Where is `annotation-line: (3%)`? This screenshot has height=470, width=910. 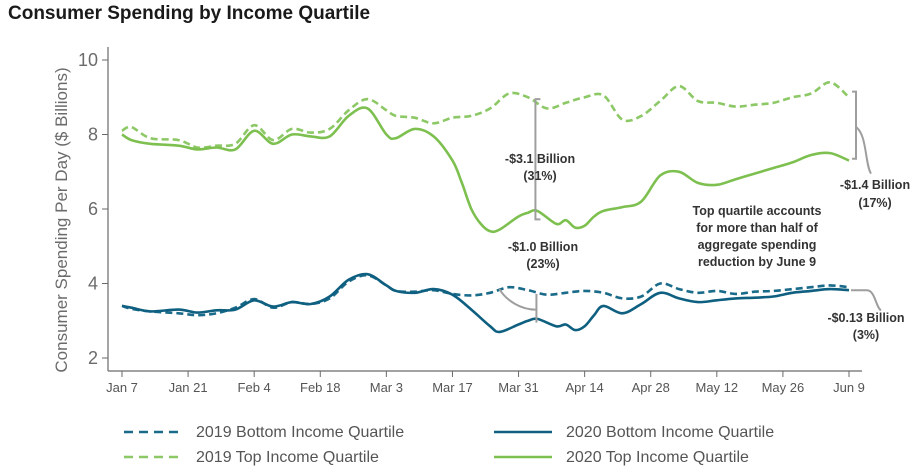
annotation-line: (3%) is located at coordinates (866, 335).